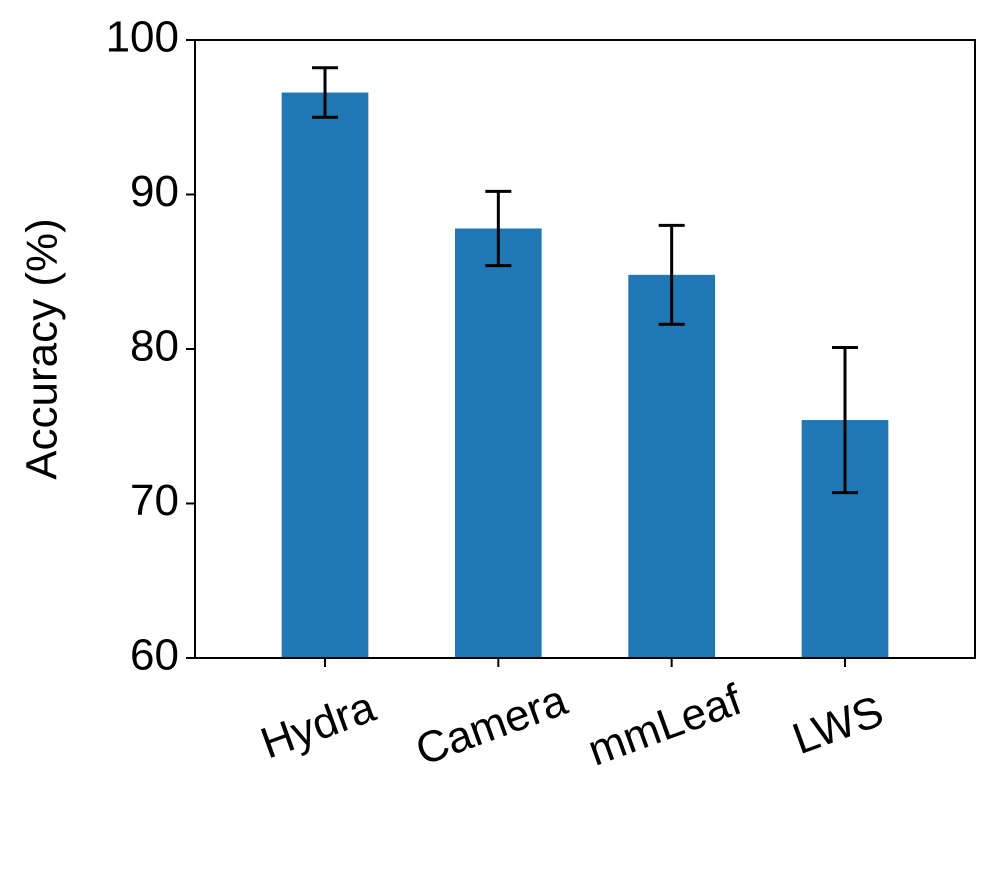  What do you see at coordinates (154, 655) in the screenshot?
I see `y-tick-label: 60` at bounding box center [154, 655].